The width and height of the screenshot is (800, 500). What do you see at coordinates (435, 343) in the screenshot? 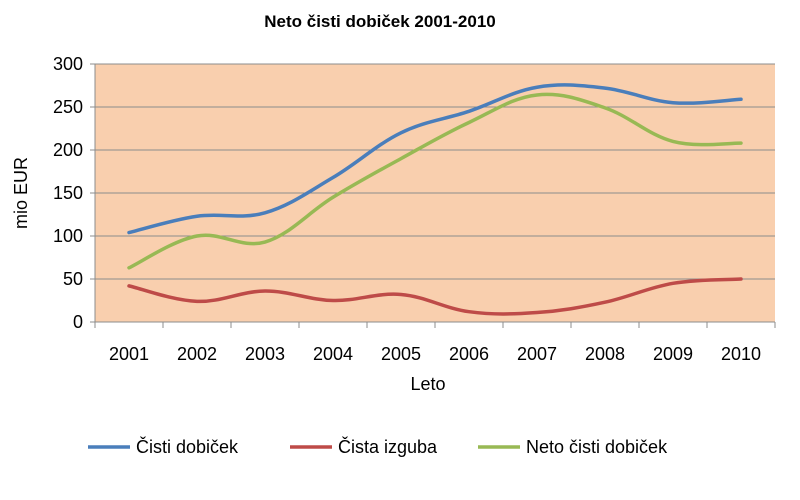
I see `x-axis-ticks: 2001 2002 2003 2004 2005 2006 2007 2008 2009 2010` at bounding box center [435, 343].